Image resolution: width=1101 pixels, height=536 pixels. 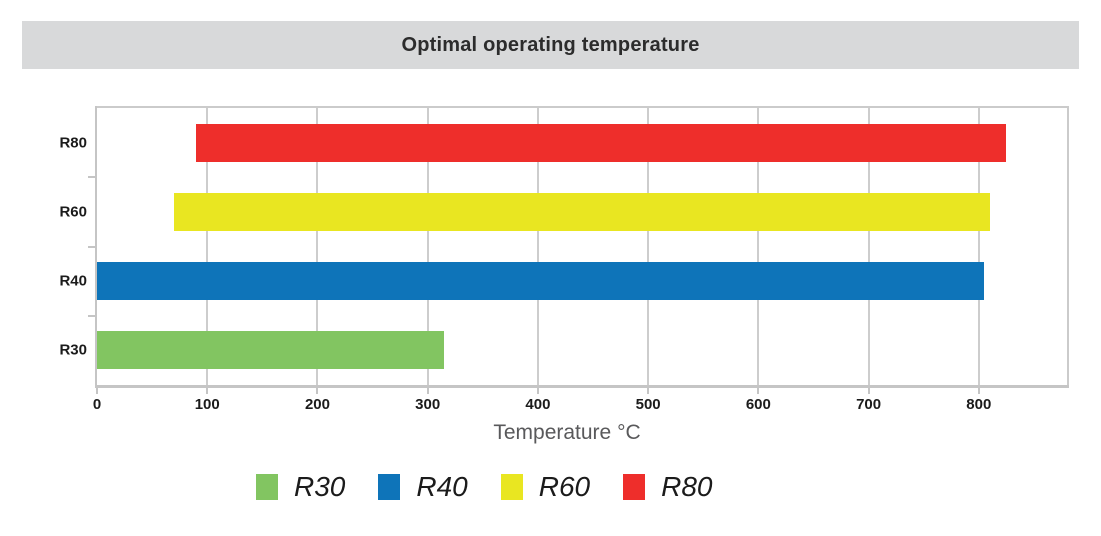 What do you see at coordinates (979, 404) in the screenshot?
I see `x-tick-label-800: 800` at bounding box center [979, 404].